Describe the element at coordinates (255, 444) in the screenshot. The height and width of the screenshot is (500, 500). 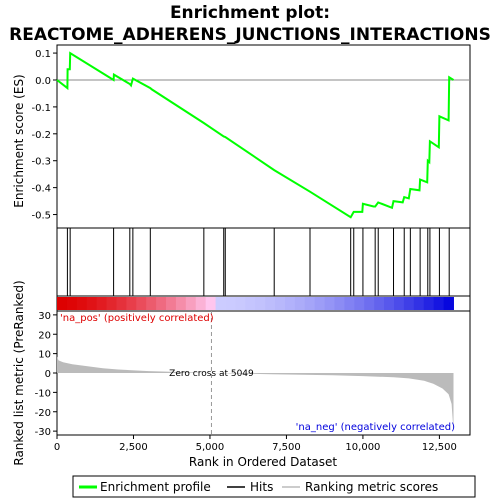
I see `x-axis: 0 2,500 5,000 7,500 10,000 12,500` at that location.